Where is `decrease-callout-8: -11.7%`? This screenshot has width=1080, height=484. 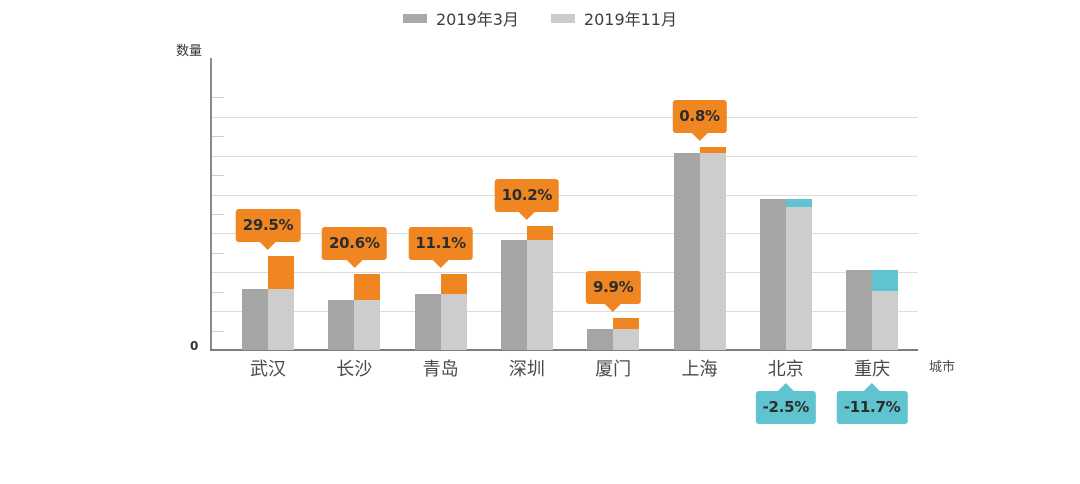 decrease-callout-8: -11.7% is located at coordinates (872, 403).